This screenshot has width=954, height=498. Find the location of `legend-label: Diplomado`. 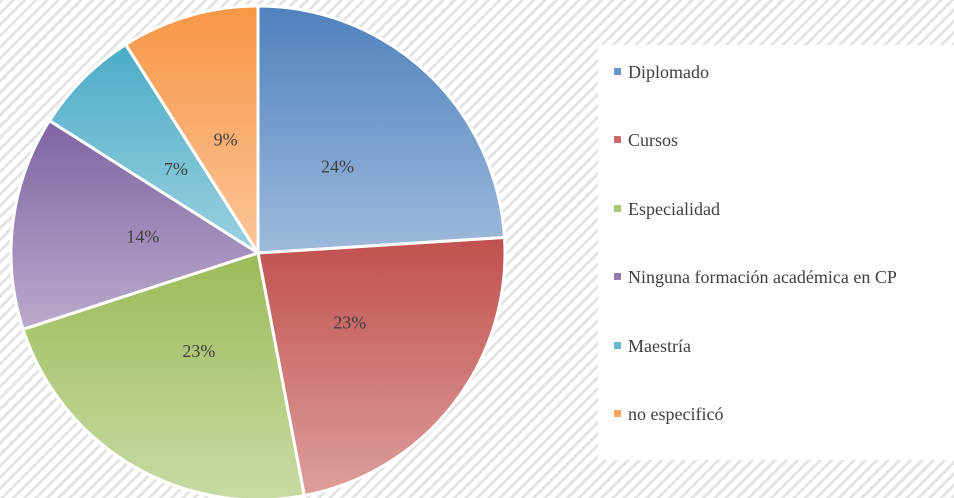

legend-label: Diplomado is located at coordinates (668, 72).